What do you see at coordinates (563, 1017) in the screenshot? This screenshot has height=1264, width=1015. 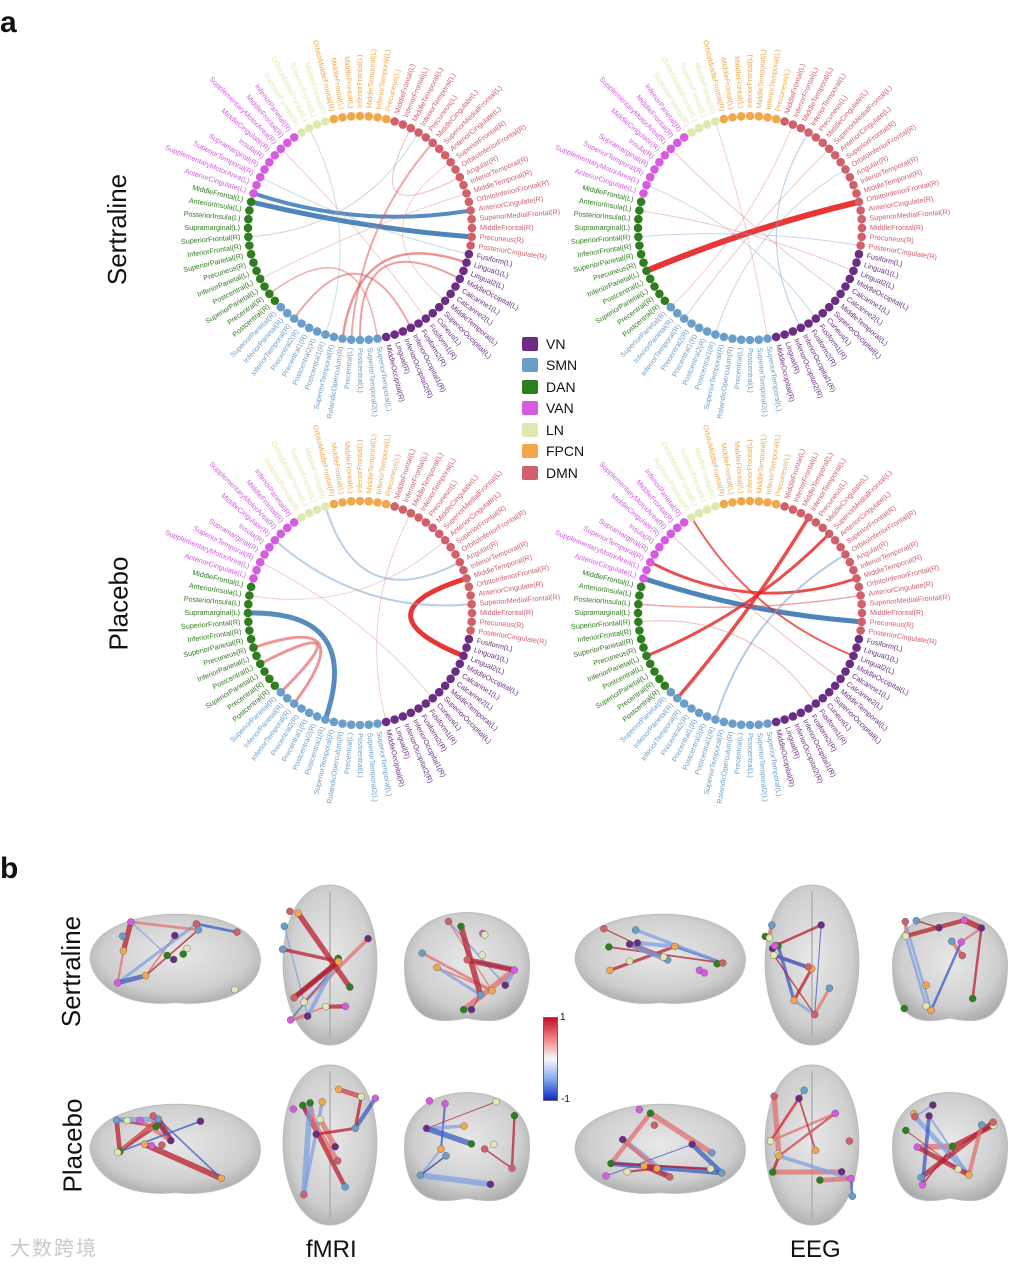 I see `colorbar-max-label: 1` at bounding box center [563, 1017].